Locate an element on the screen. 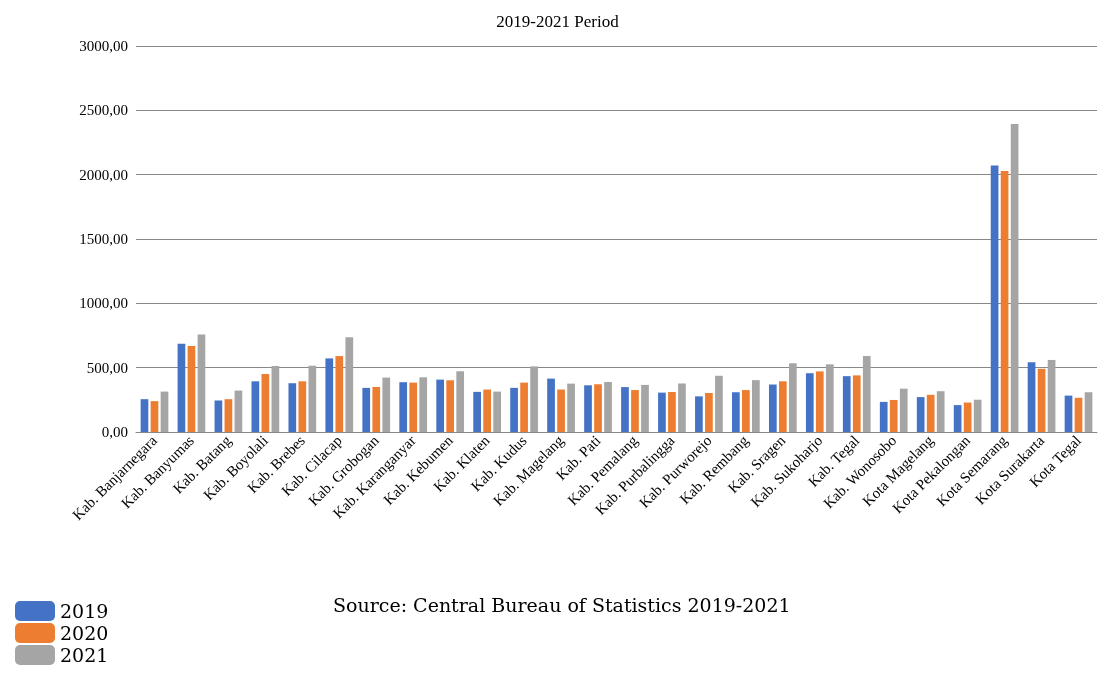 This screenshot has height=678, width=1115. y-tick-label: 2500,00 is located at coordinates (103, 110).